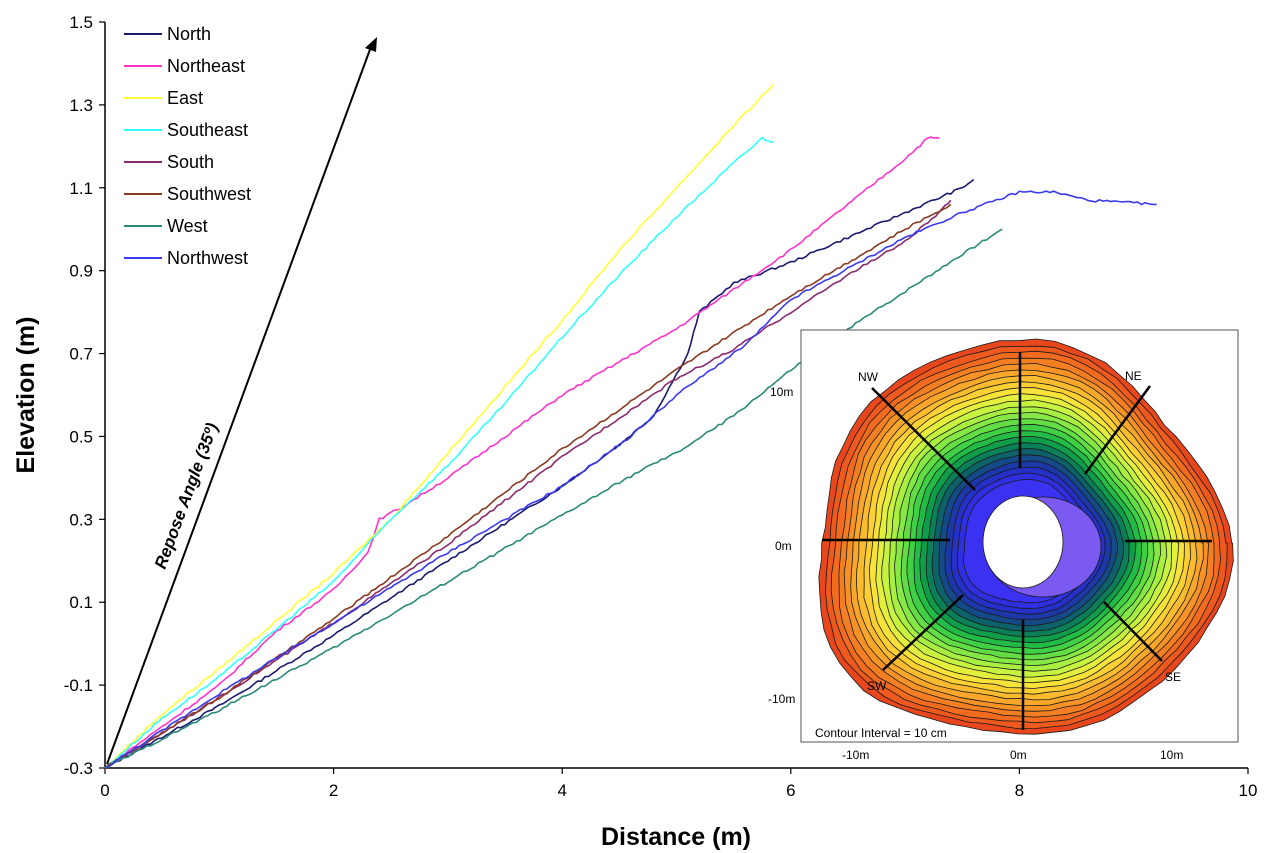 The image size is (1269, 853). I want to click on arrow-head-icon, so click(371, 44).